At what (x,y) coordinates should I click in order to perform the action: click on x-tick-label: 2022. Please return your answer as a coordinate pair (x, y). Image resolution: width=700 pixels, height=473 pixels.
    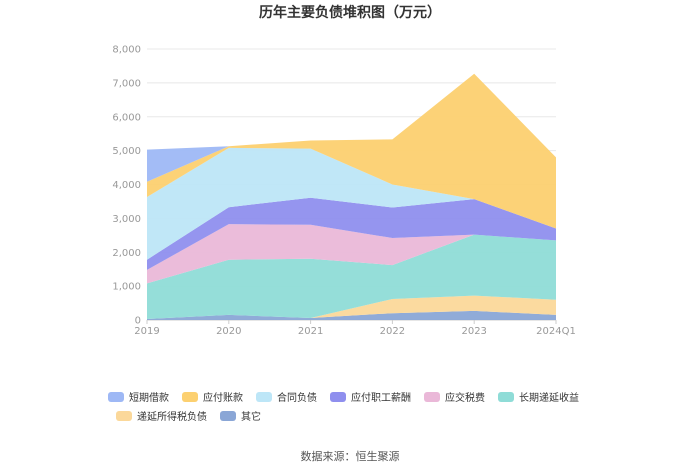
    Looking at the image, I should click on (392, 331).